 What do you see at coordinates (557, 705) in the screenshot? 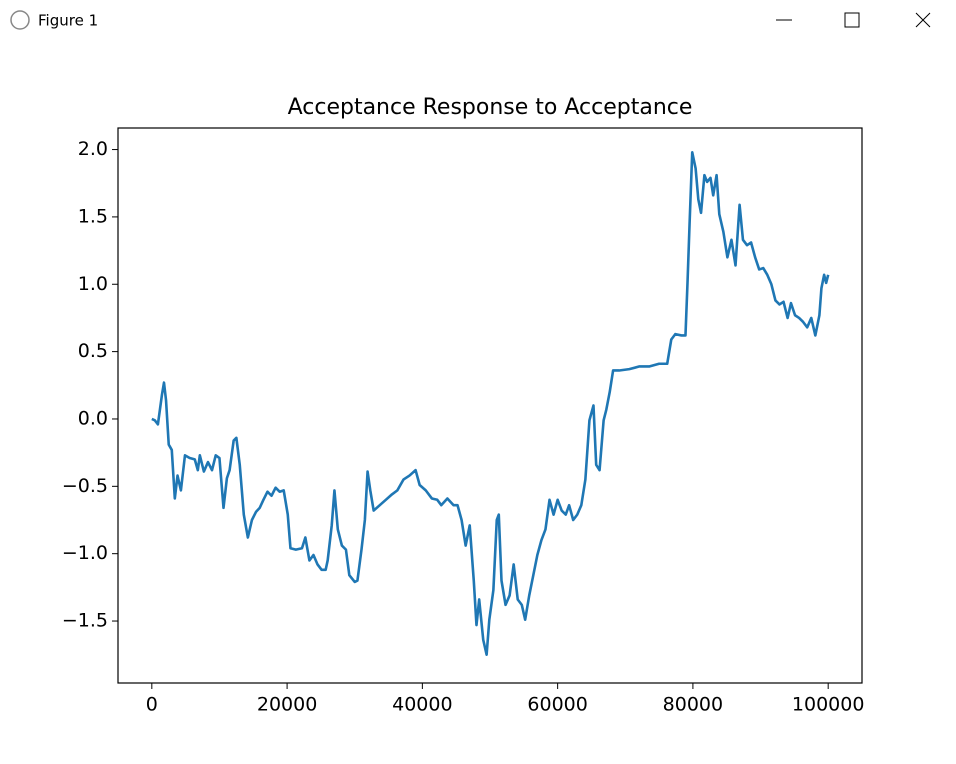
I see `x-tick-label: 60000` at bounding box center [557, 705].